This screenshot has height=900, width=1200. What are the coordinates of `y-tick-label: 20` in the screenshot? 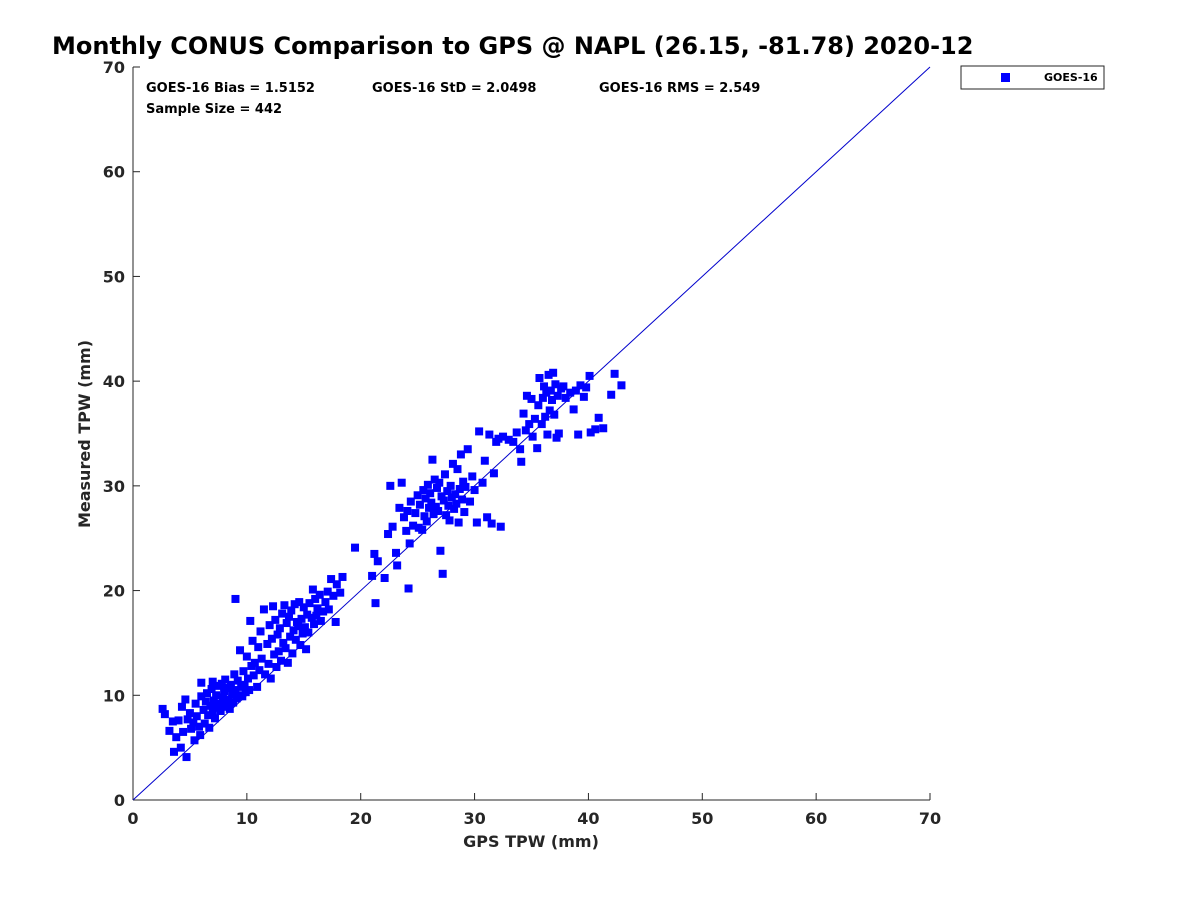 It's located at (114, 591).